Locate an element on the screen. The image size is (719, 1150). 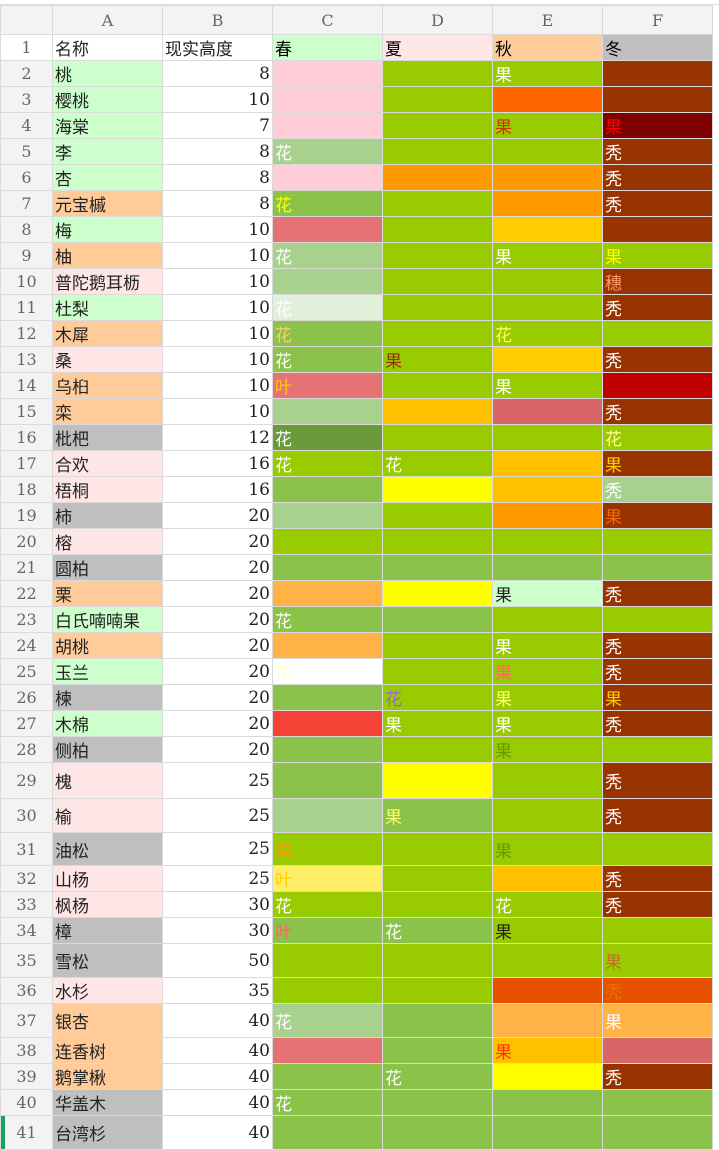
row-number: 30 is located at coordinates (26, 815).